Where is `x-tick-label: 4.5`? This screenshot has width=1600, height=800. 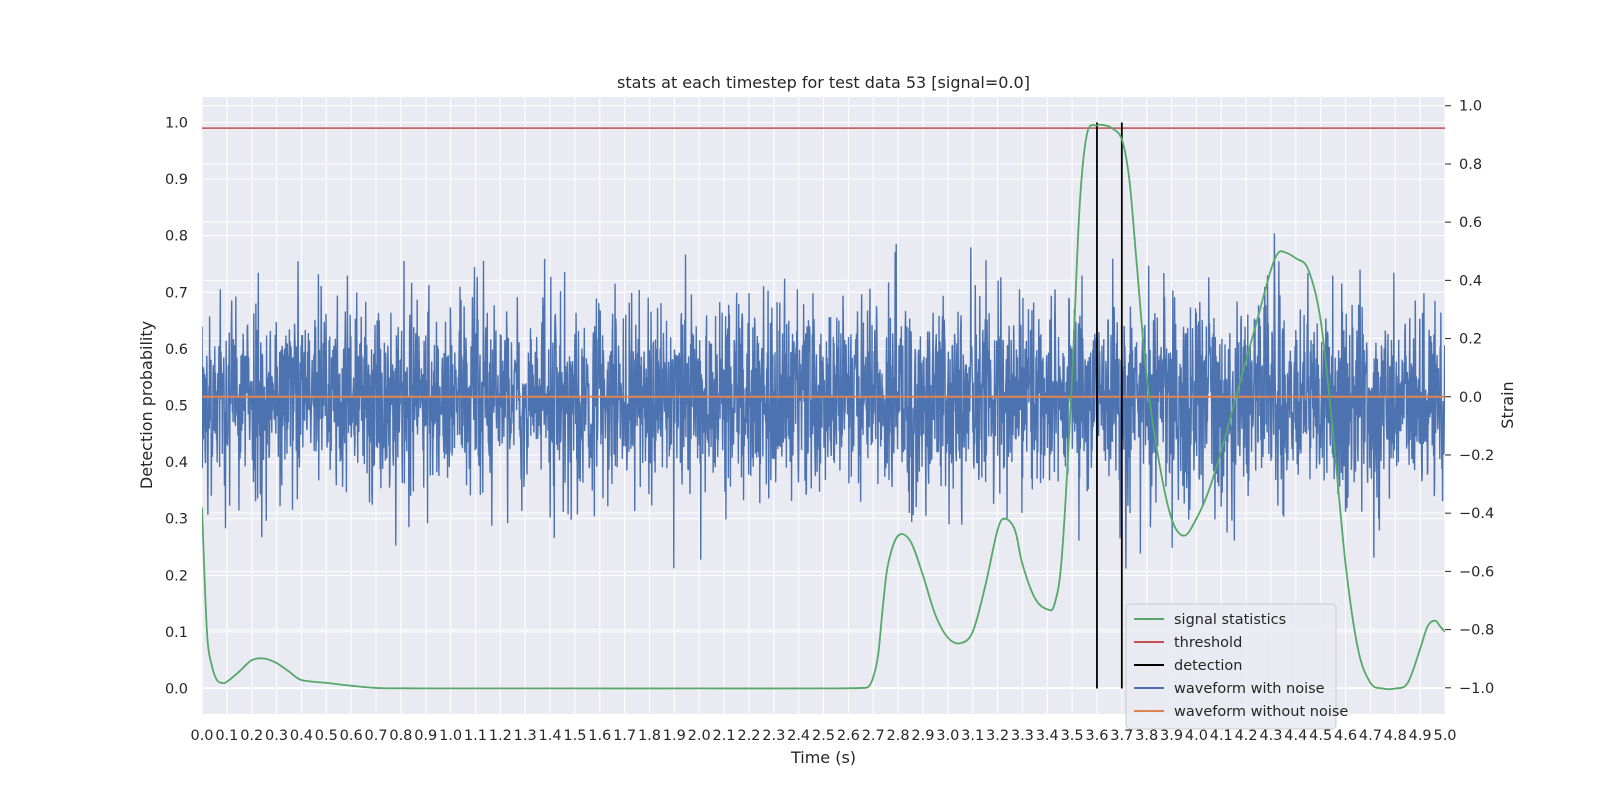 x-tick-label: 4.5 is located at coordinates (1320, 736).